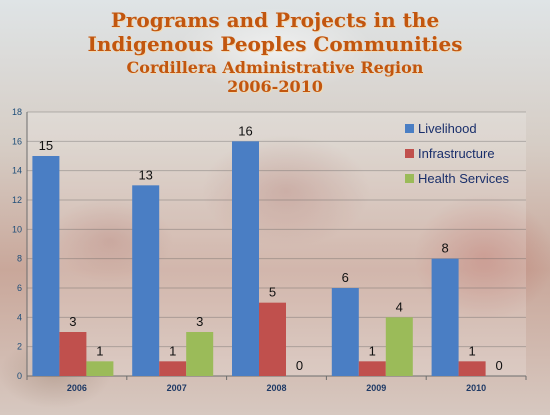 The width and height of the screenshot is (550, 415). I want to click on x-tick-label: 2008, so click(276, 388).